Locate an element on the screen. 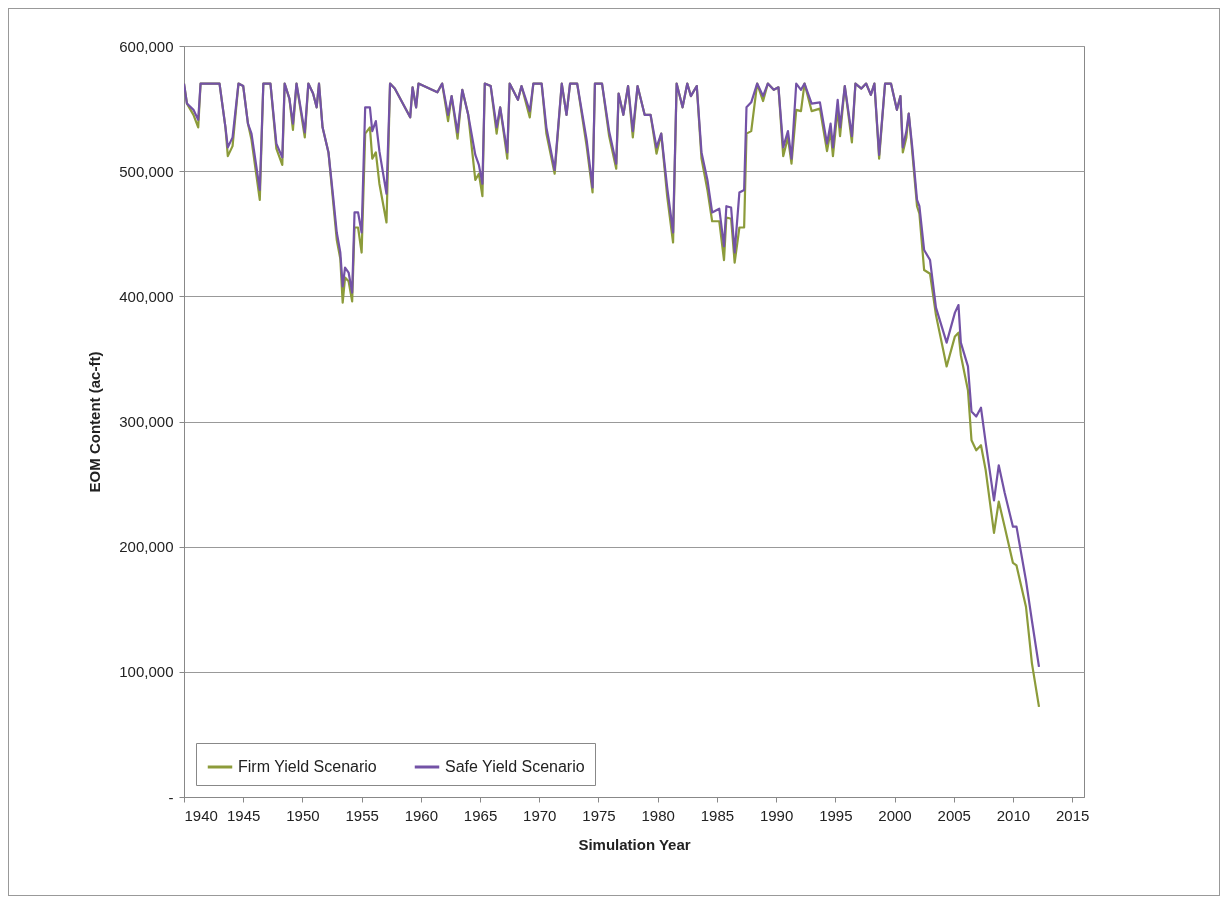  x-tick-label: 1950 is located at coordinates (303, 815).